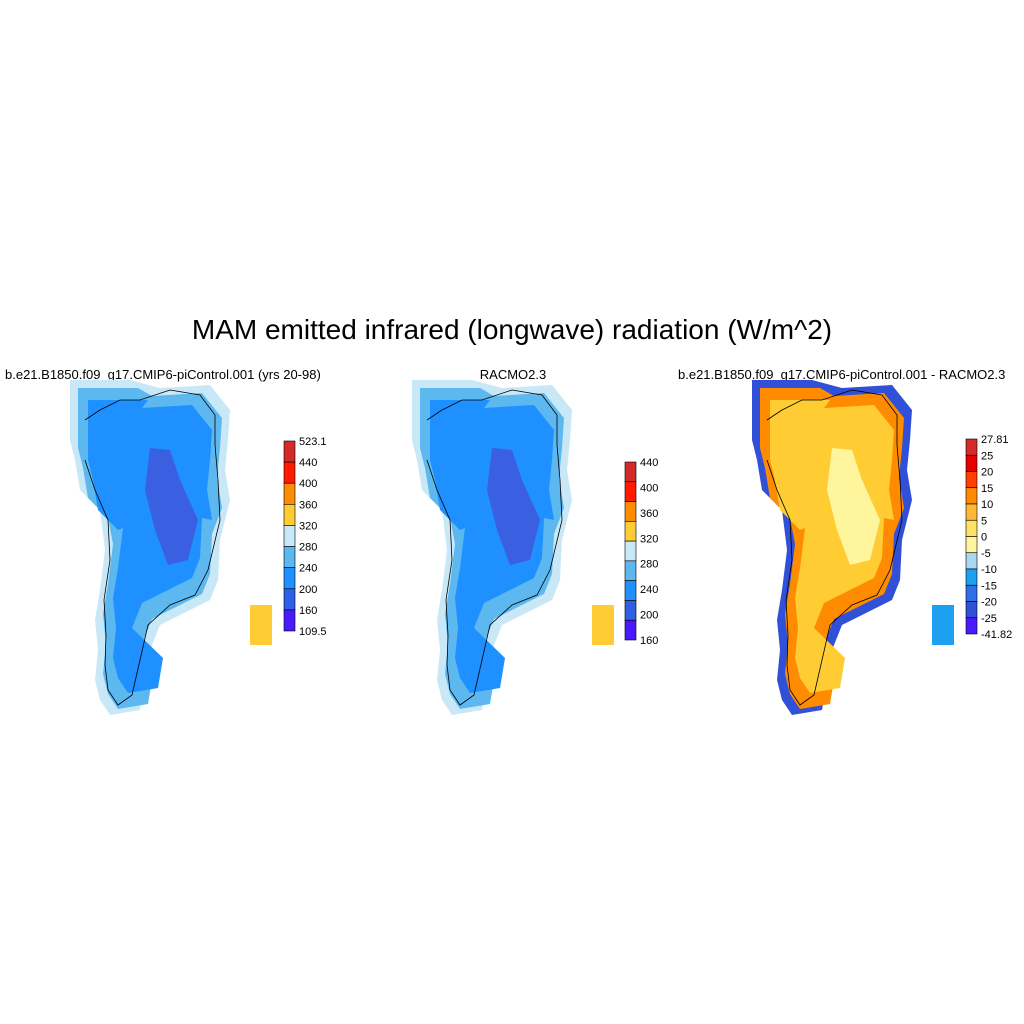  What do you see at coordinates (313, 632) in the screenshot?
I see `colorbar-label: 109.5` at bounding box center [313, 632].